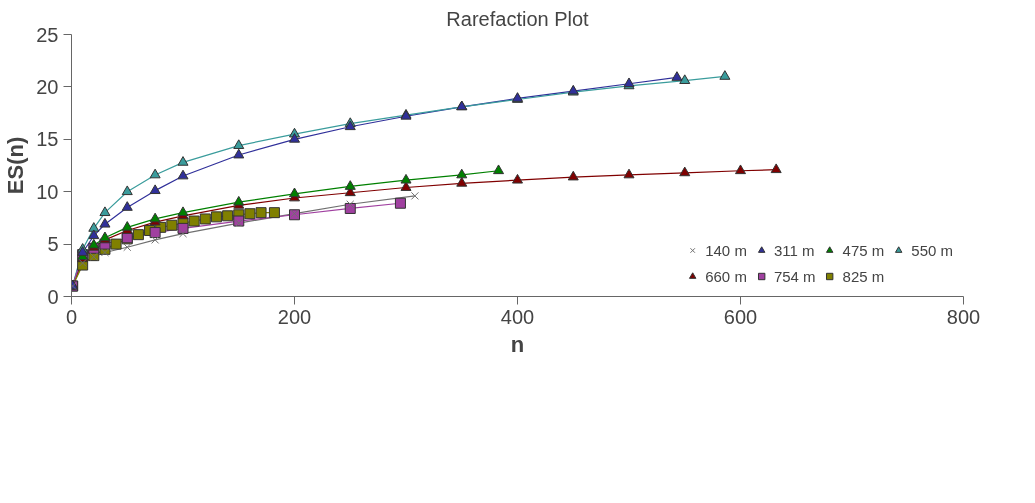 The height and width of the screenshot is (503, 1035). Describe the element at coordinates (863, 250) in the screenshot. I see `legend-label: 475 m` at that location.